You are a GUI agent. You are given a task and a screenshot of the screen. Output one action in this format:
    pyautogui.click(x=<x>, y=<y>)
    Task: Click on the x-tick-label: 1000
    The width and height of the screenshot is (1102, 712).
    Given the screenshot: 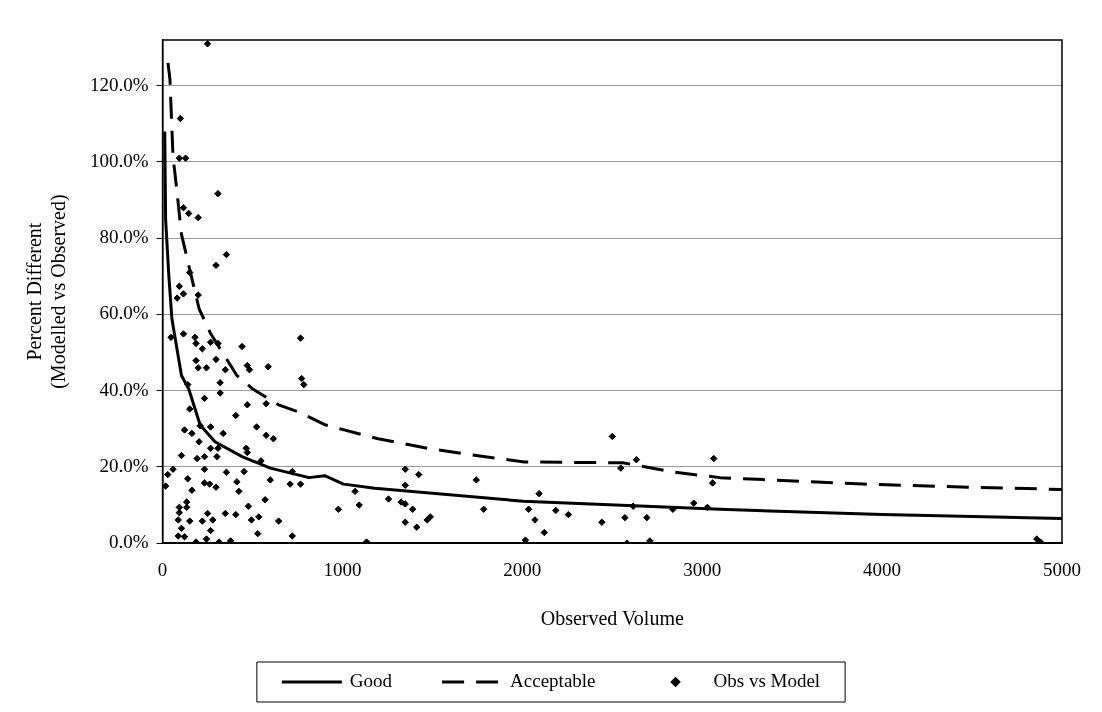 What is the action you would take?
    pyautogui.click(x=342, y=569)
    